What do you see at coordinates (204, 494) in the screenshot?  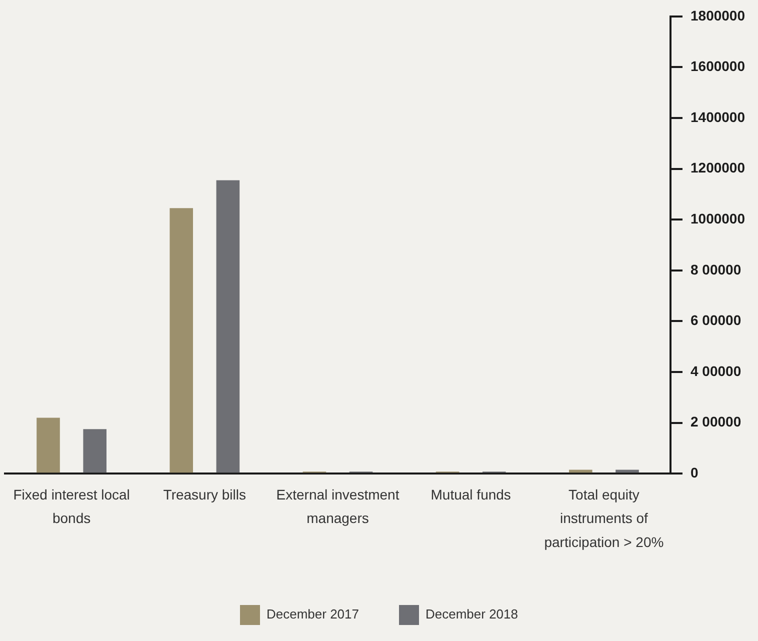 I see `x-tick-label: Treasury bills` at bounding box center [204, 494].